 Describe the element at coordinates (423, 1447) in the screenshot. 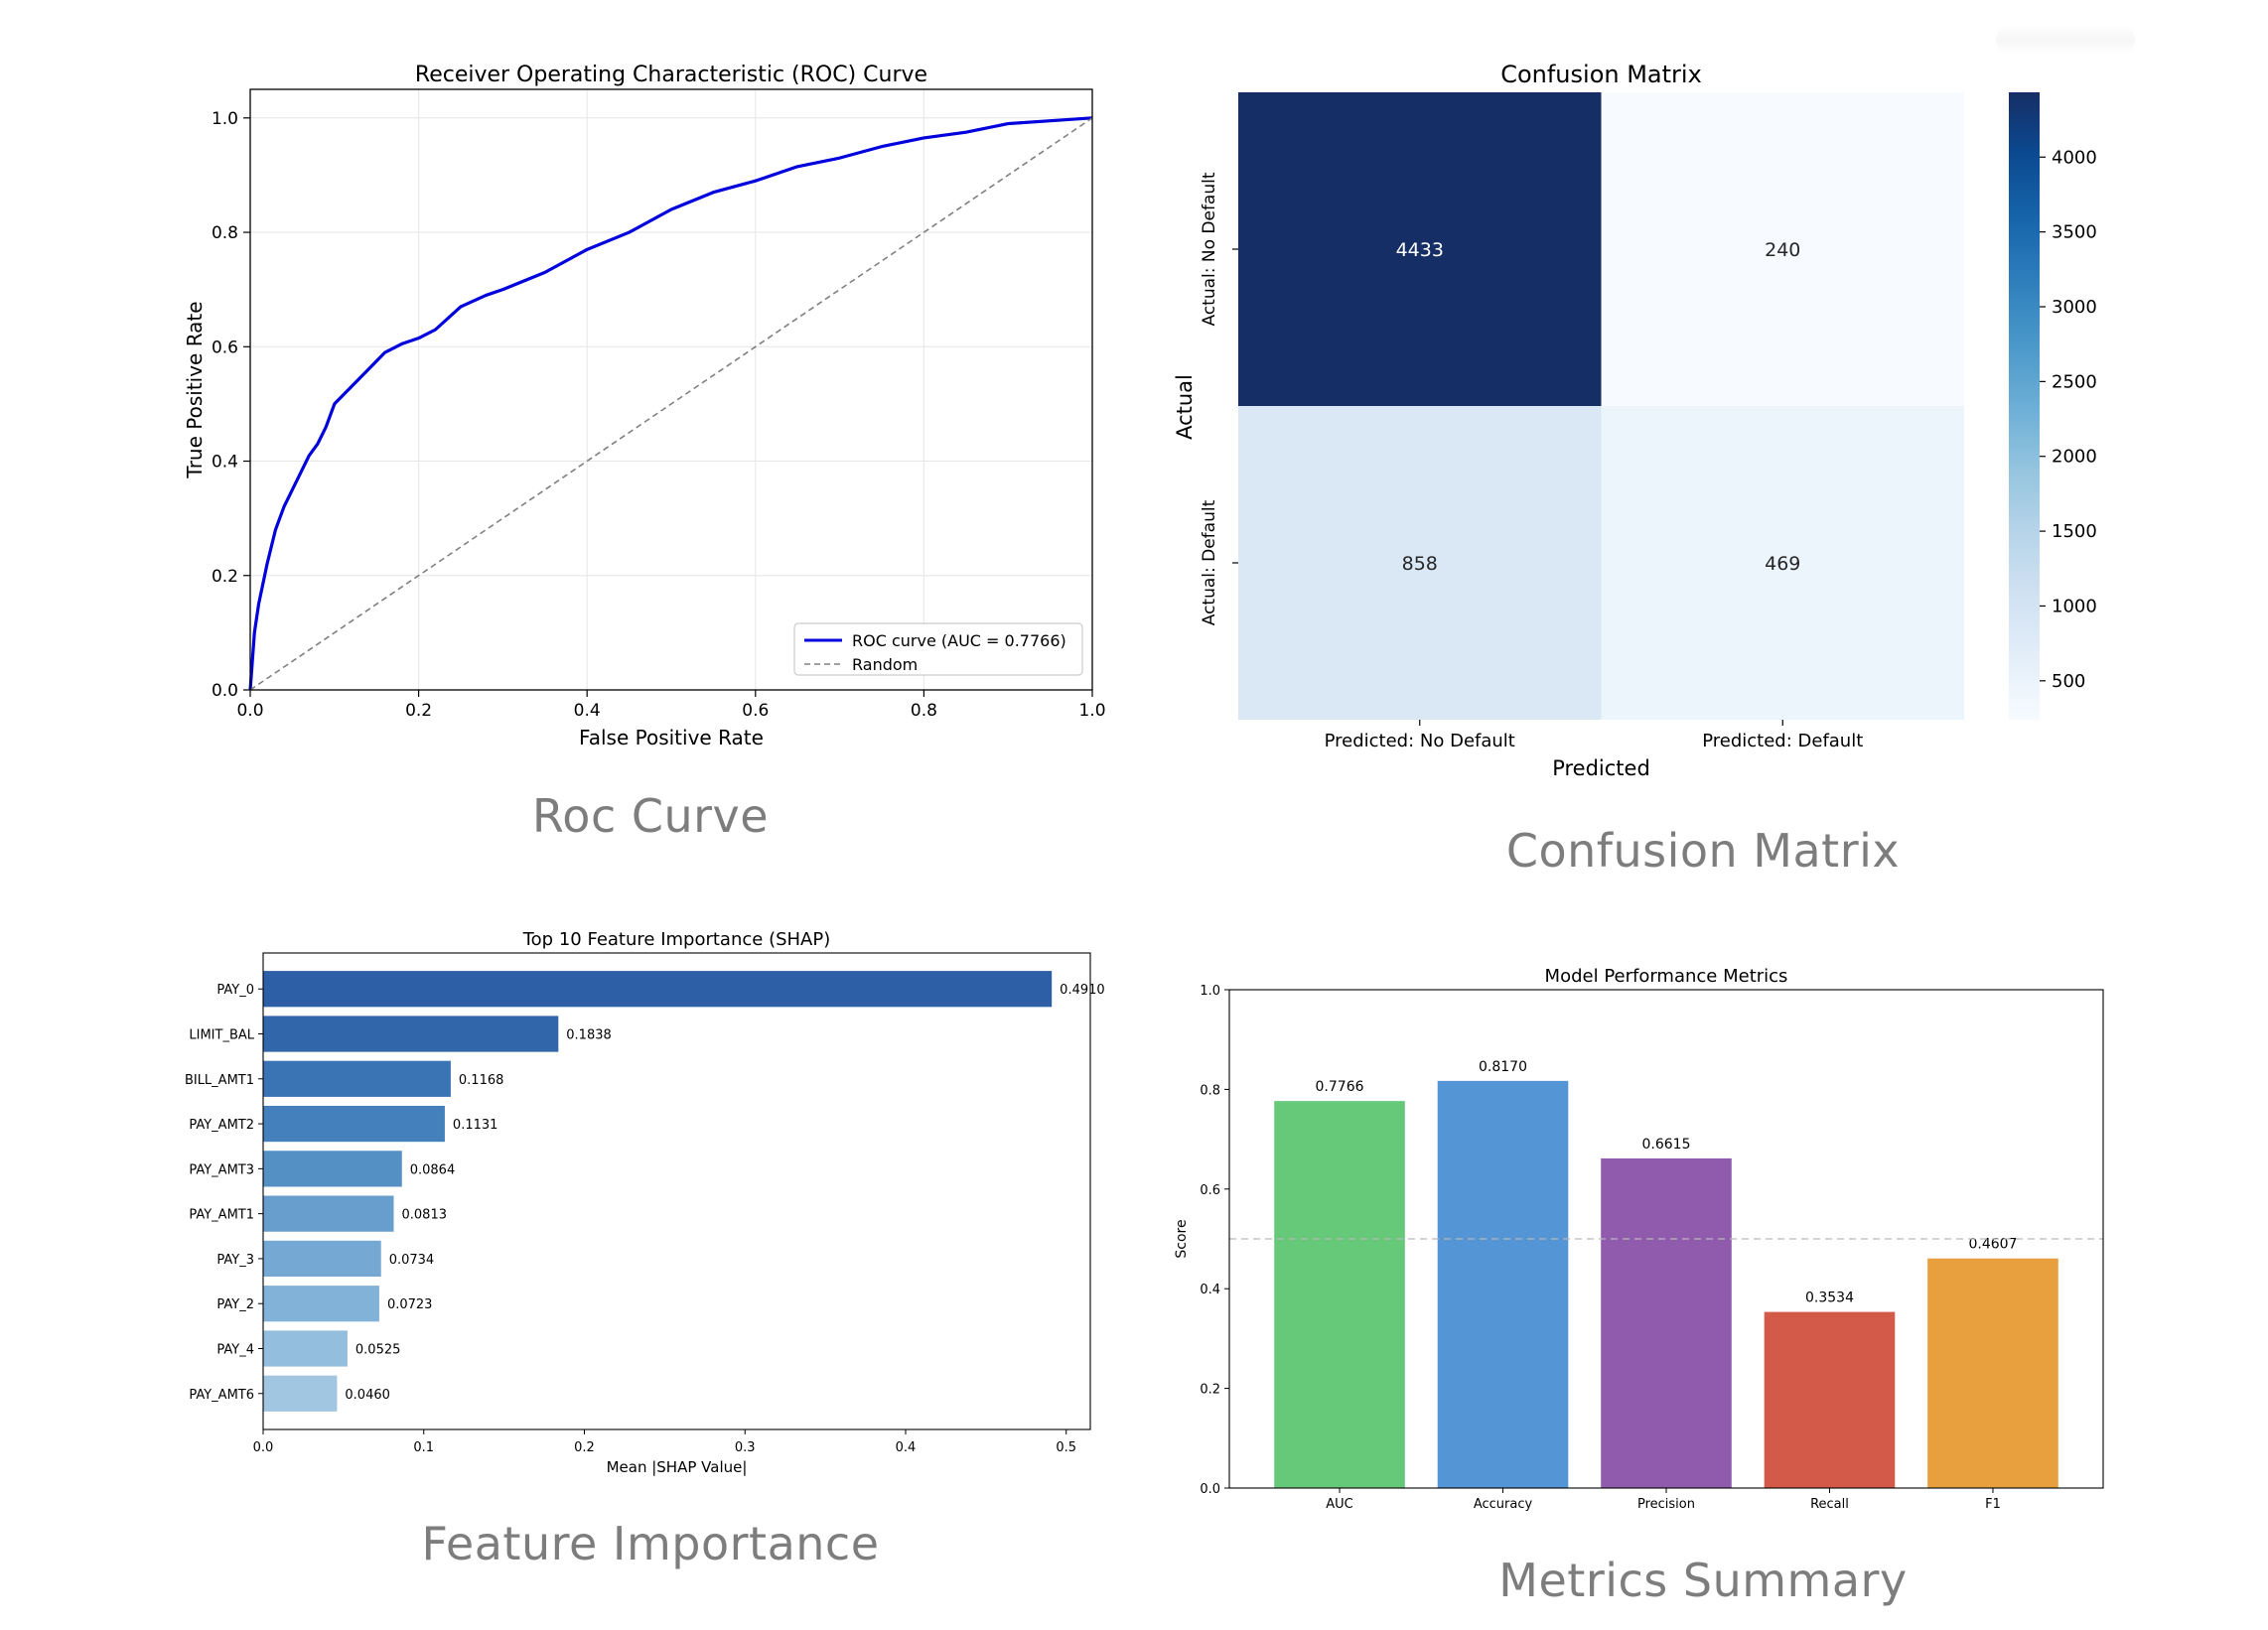

I see `fi-x-tick-label: 0.1` at that location.